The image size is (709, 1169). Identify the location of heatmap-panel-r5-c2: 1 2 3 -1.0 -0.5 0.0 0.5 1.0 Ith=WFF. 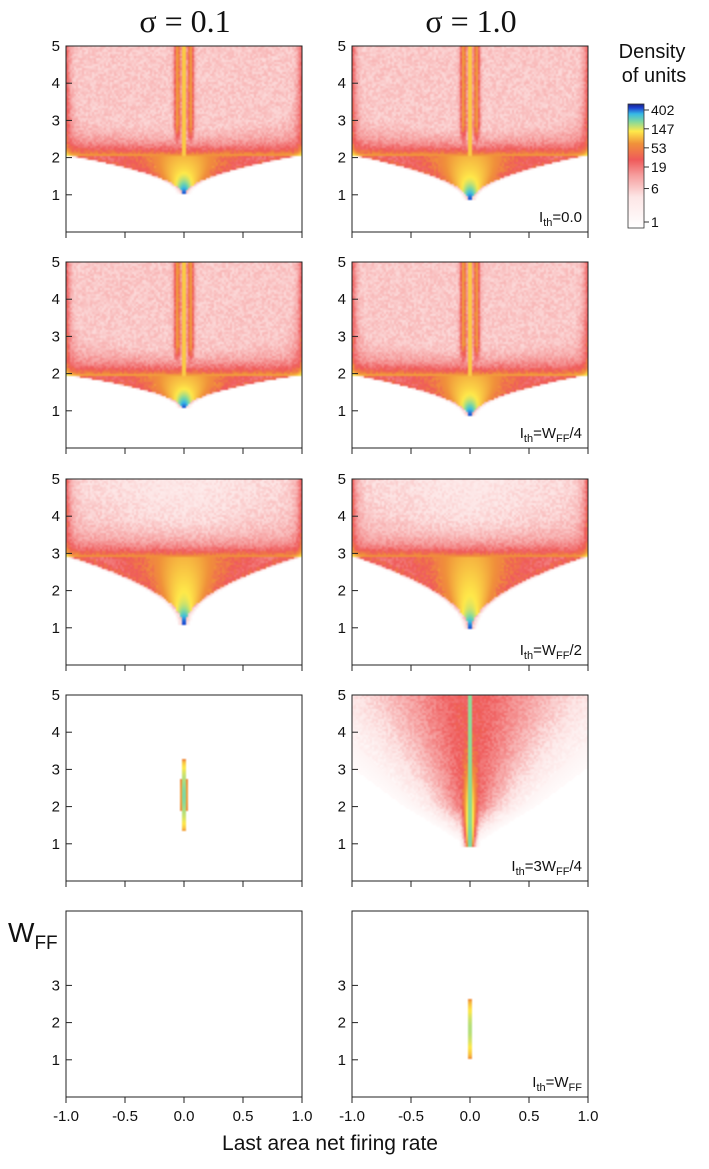
(468, 1017).